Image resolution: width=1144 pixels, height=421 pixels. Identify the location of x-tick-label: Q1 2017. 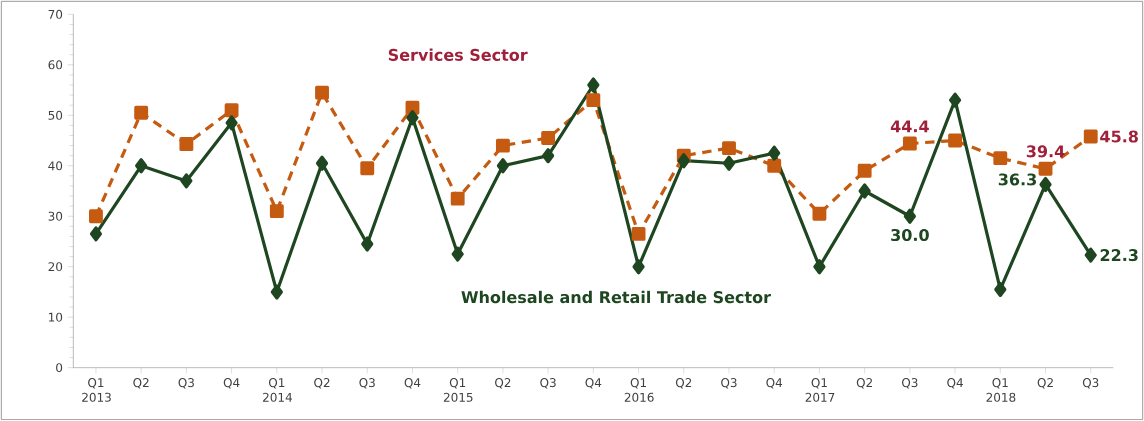
(820, 390).